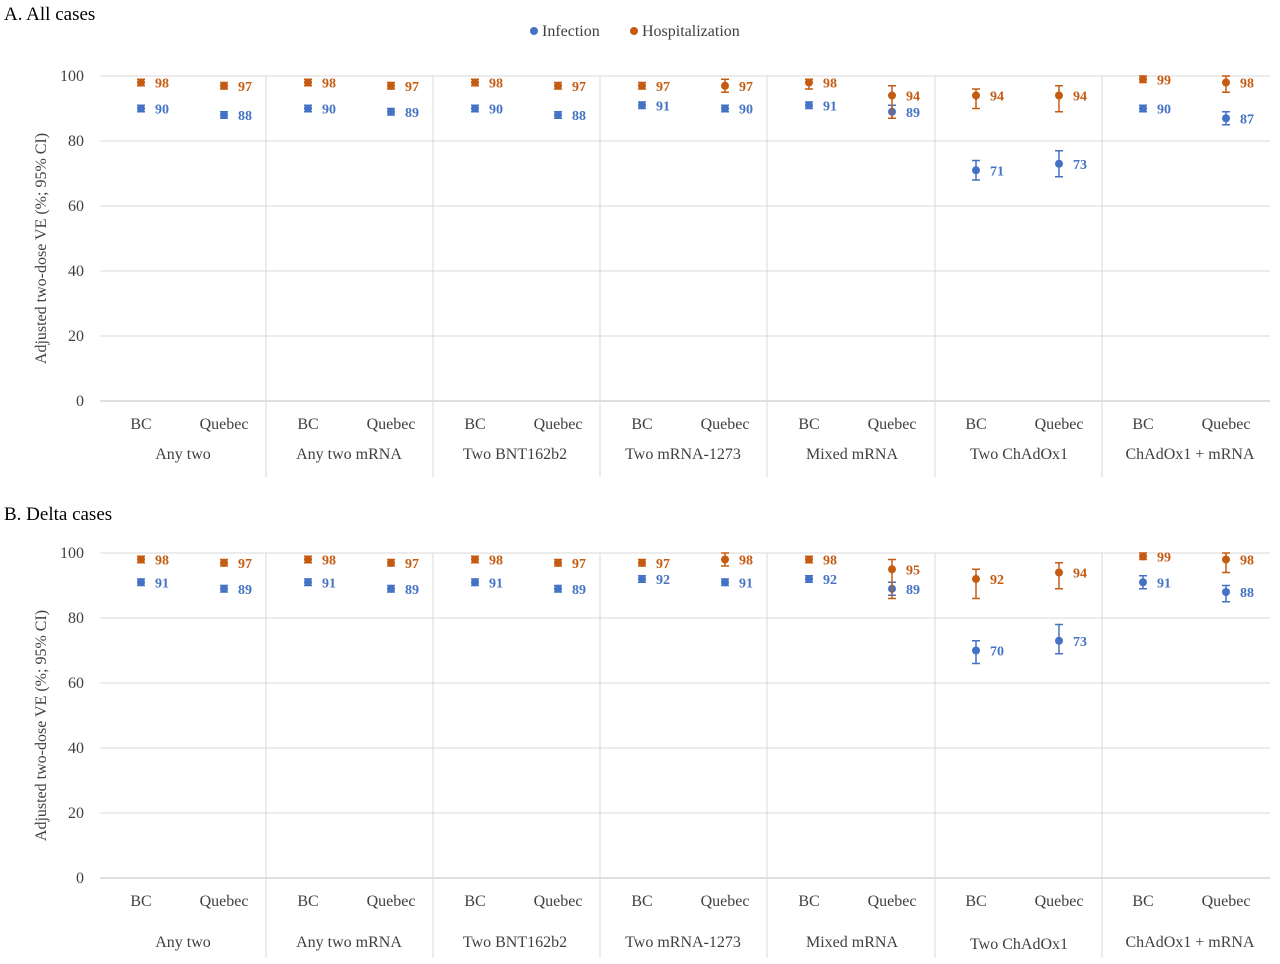 This screenshot has height=964, width=1280. I want to click on infection-data-label: 70, so click(997, 652).